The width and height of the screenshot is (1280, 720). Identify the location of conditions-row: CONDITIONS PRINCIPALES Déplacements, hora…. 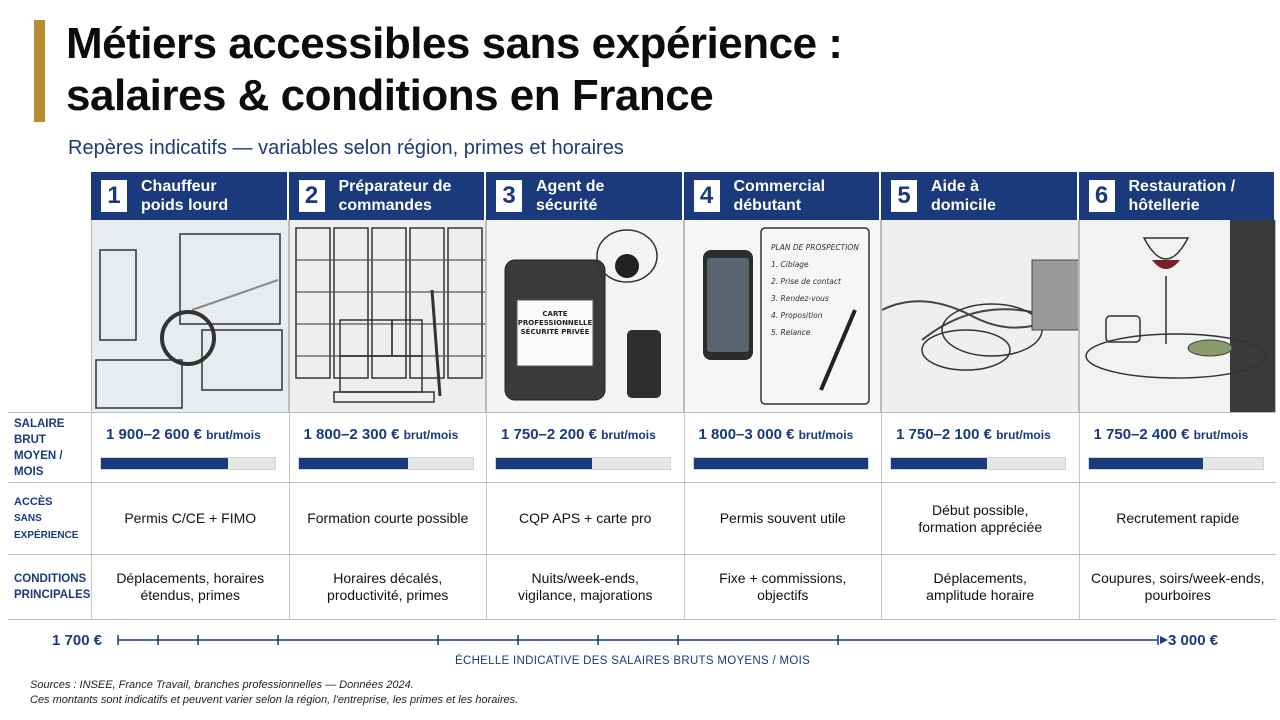
(642, 587).